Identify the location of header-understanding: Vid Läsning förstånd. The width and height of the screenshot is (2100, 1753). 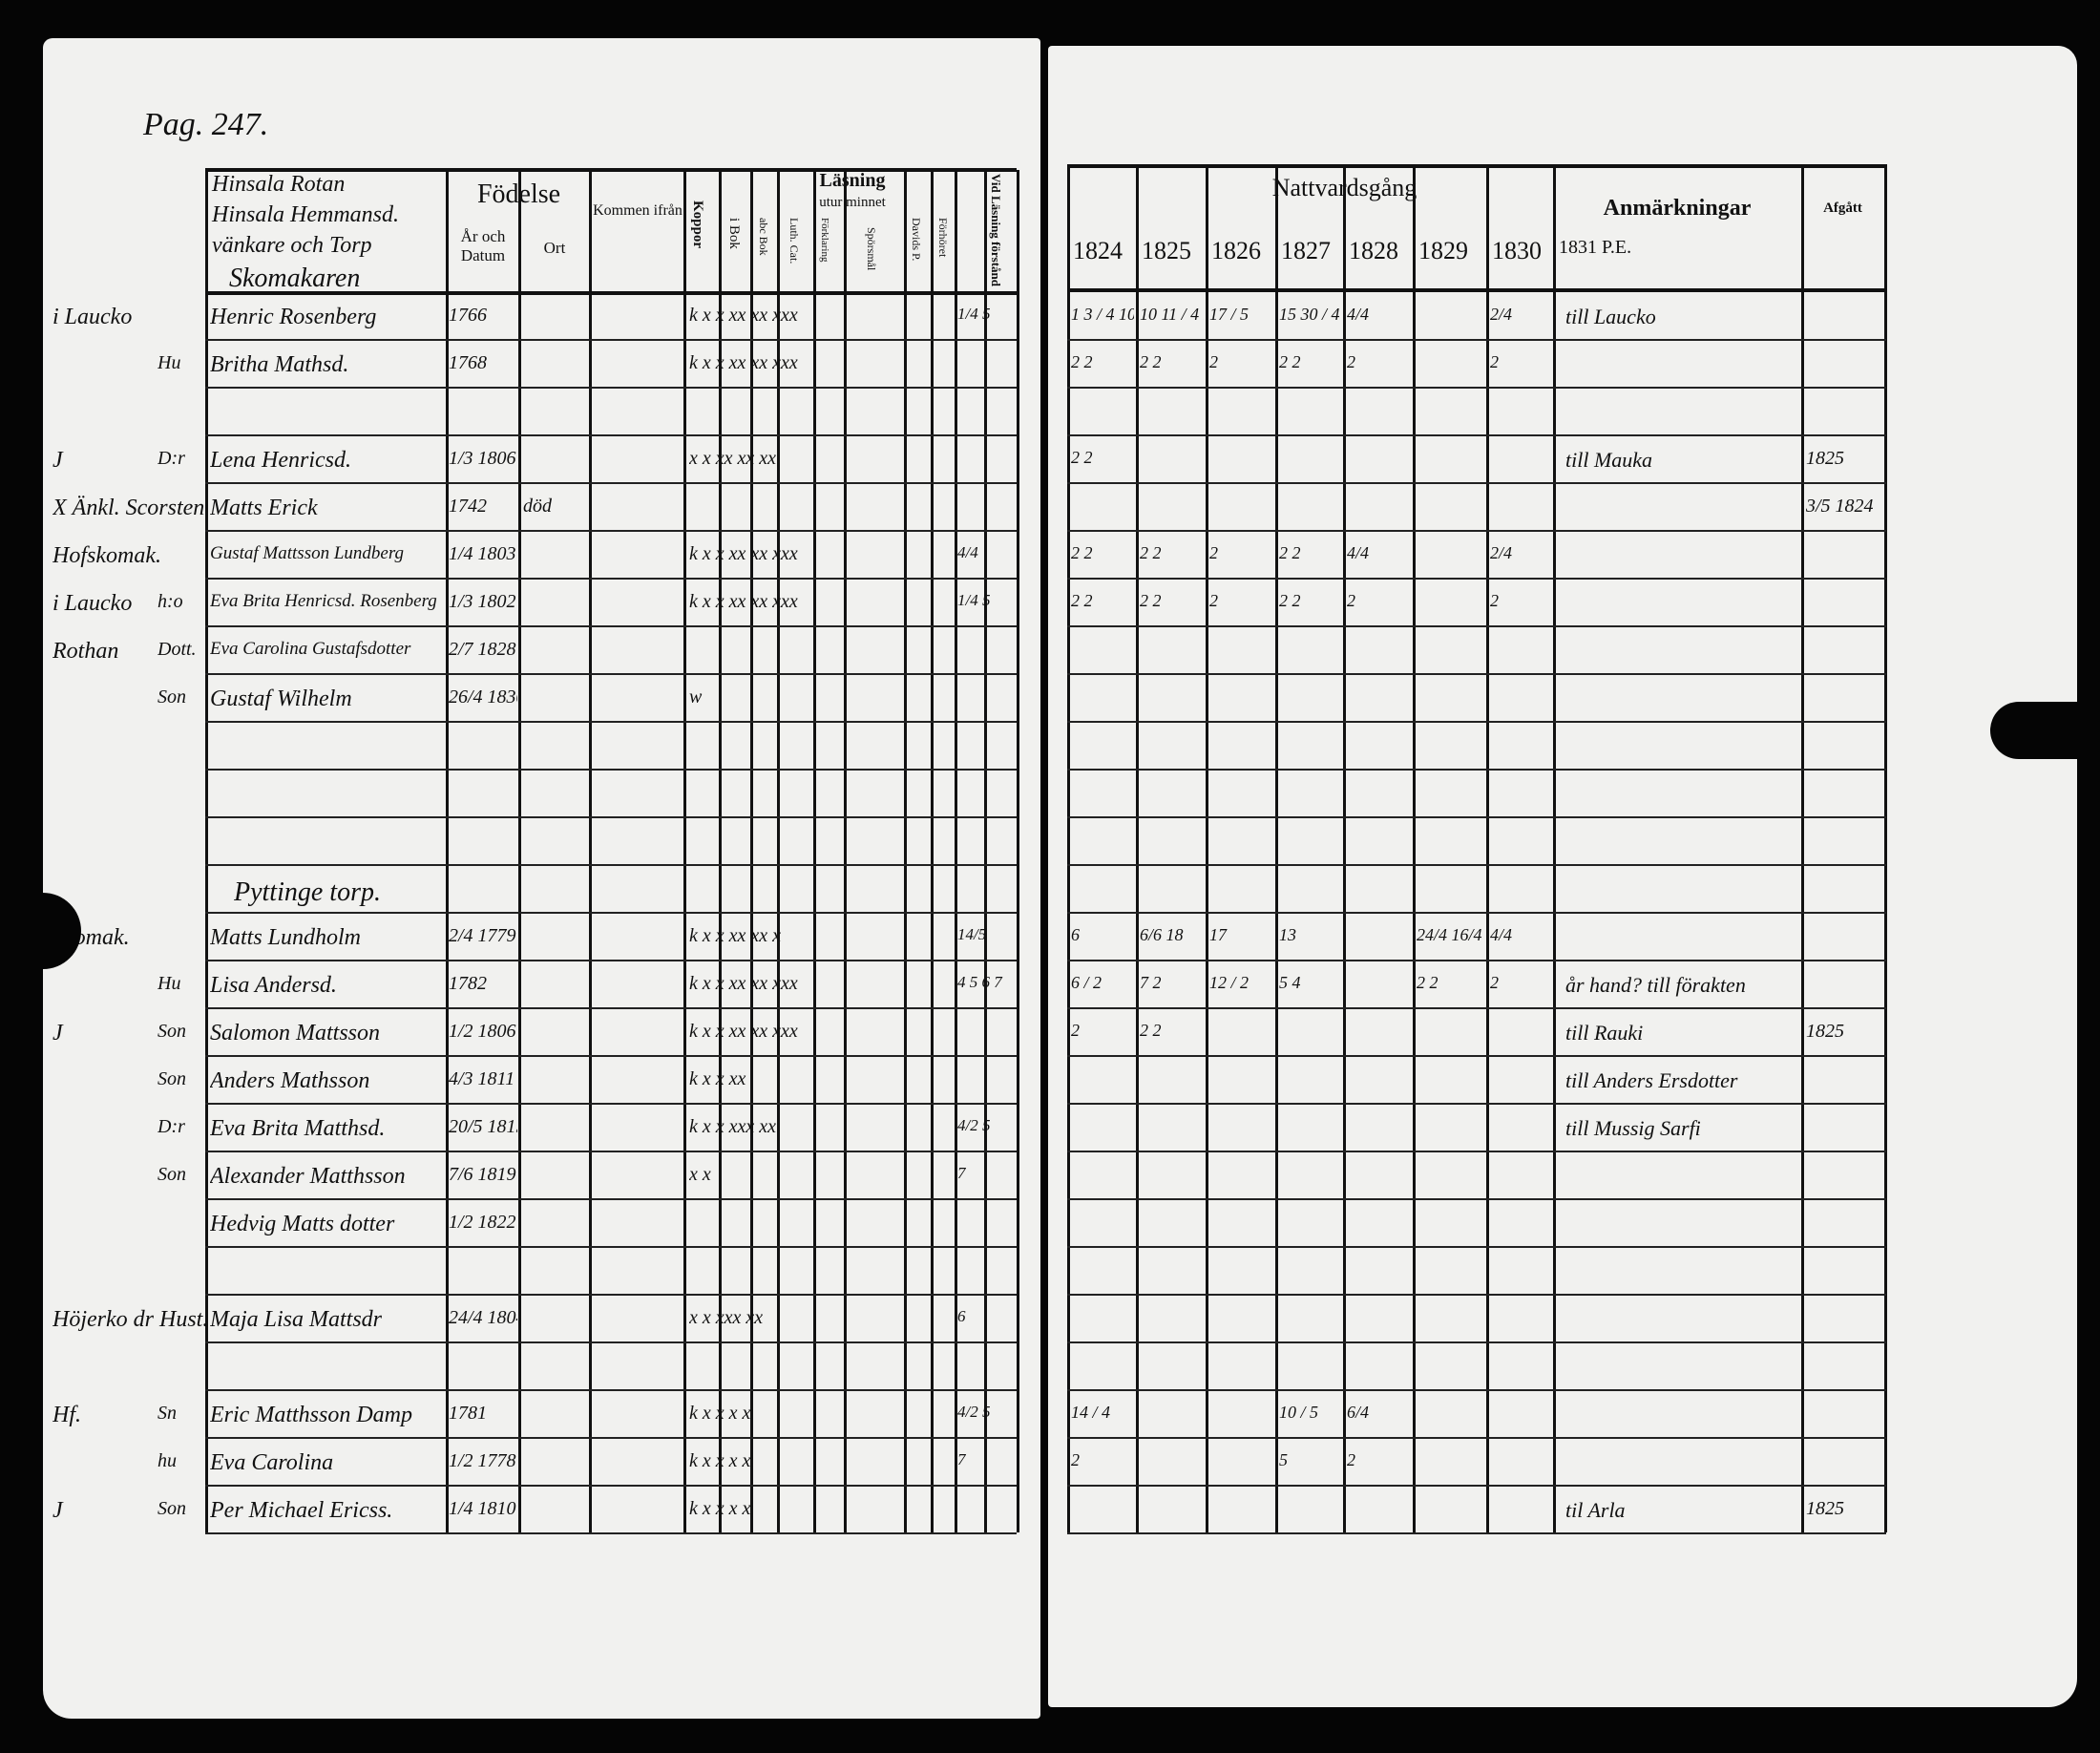
(996, 230).